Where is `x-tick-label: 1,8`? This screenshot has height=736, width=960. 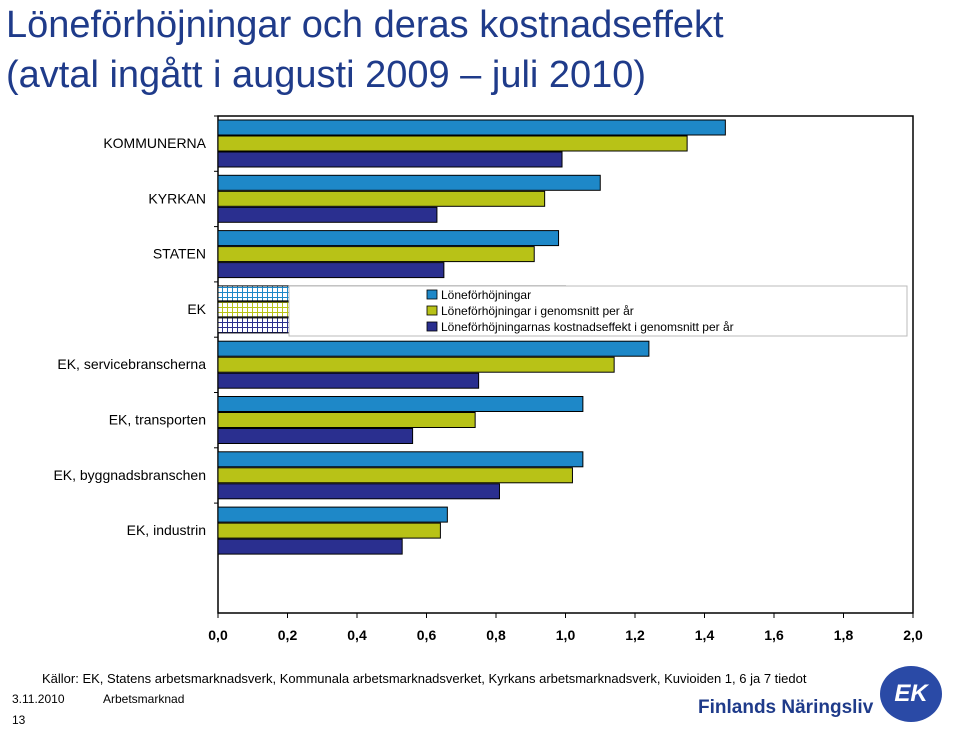
x-tick-label: 1,8 is located at coordinates (844, 635).